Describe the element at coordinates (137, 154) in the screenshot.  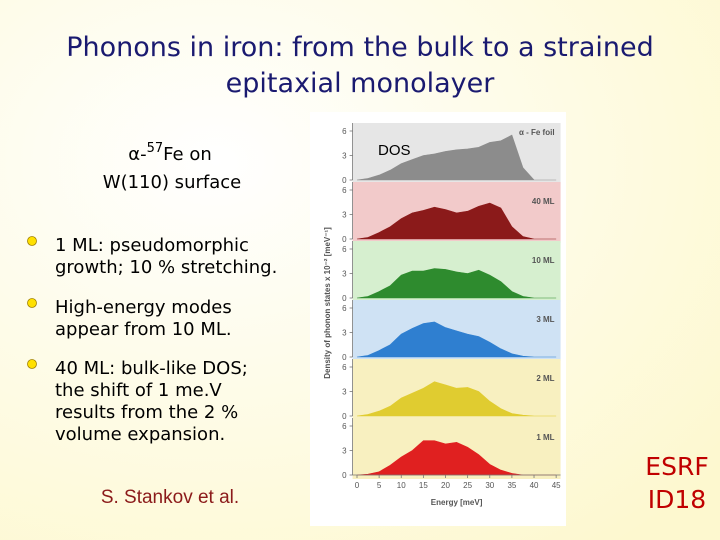
I see `sample-prefix: α-` at that location.